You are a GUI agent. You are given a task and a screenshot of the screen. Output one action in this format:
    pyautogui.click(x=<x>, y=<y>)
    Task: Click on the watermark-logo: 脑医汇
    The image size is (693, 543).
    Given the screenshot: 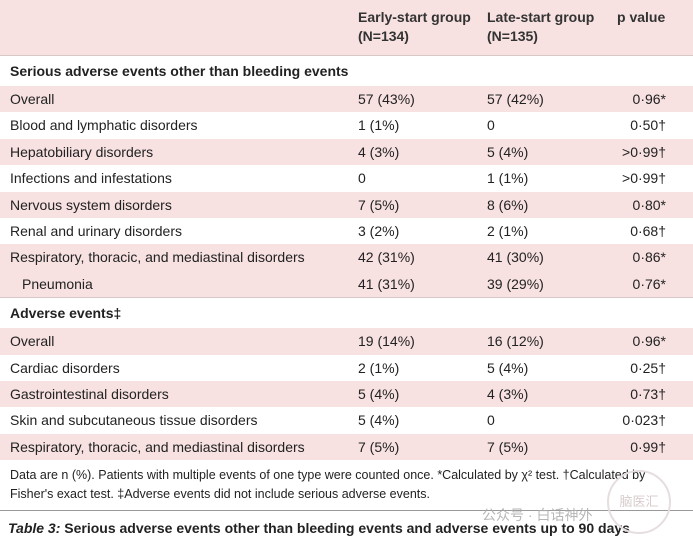 What is the action you would take?
    pyautogui.click(x=639, y=502)
    